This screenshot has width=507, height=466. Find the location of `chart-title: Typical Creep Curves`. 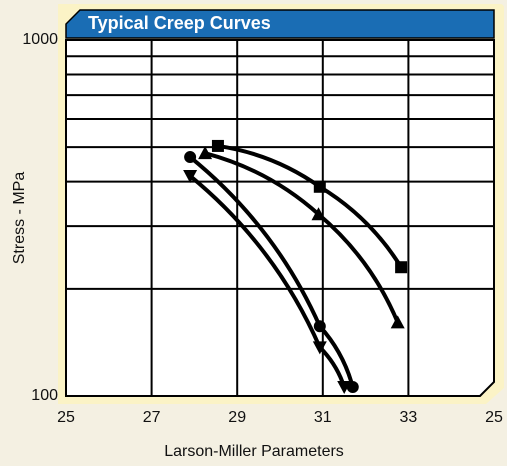

chart-title: Typical Creep Curves is located at coordinates (179, 23).